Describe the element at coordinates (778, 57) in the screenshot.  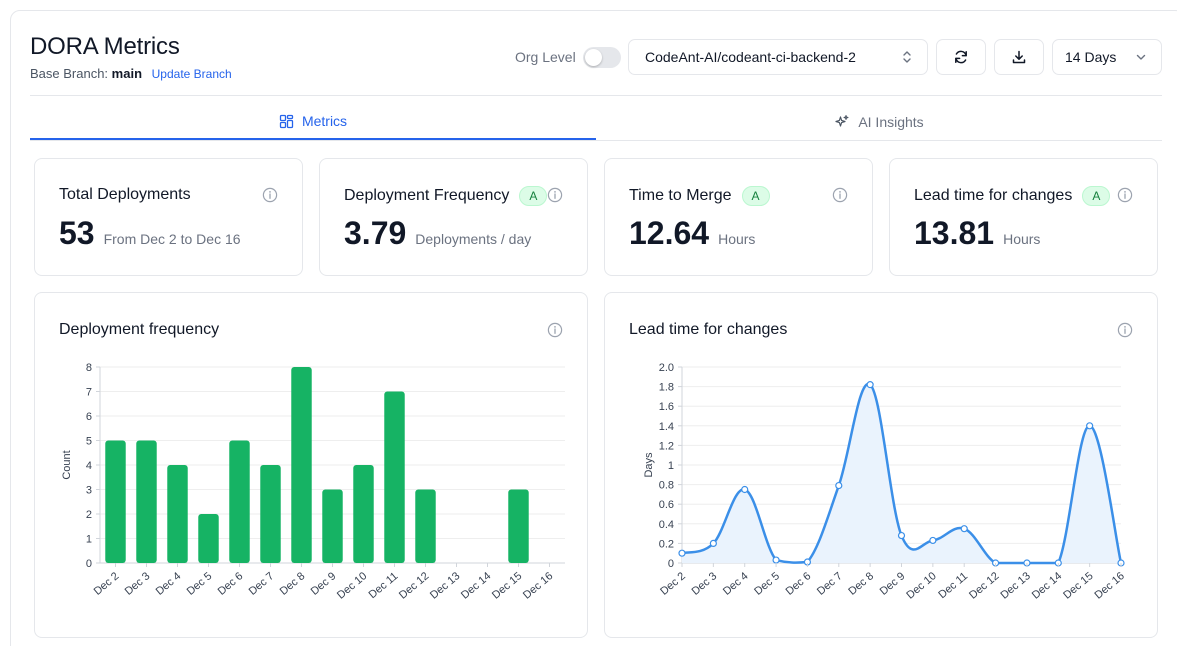
I see `repo-select: CodeAnt-AI/codeant-ci-backend-2` at that location.